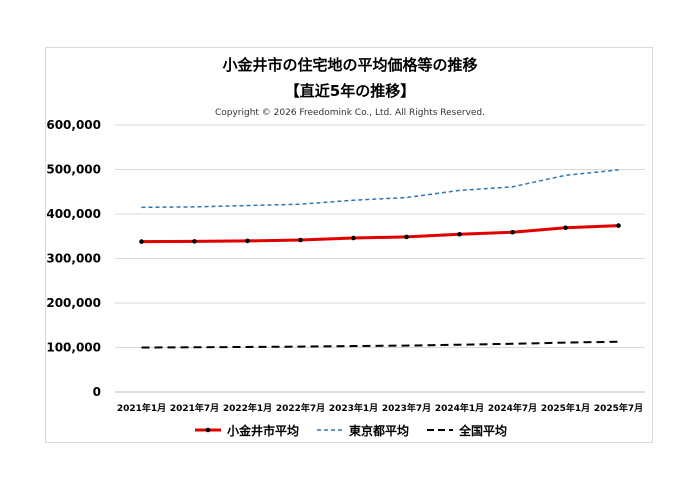  What do you see at coordinates (262, 430) in the screenshot?
I see `legend-label: 小金井市平均` at bounding box center [262, 430].